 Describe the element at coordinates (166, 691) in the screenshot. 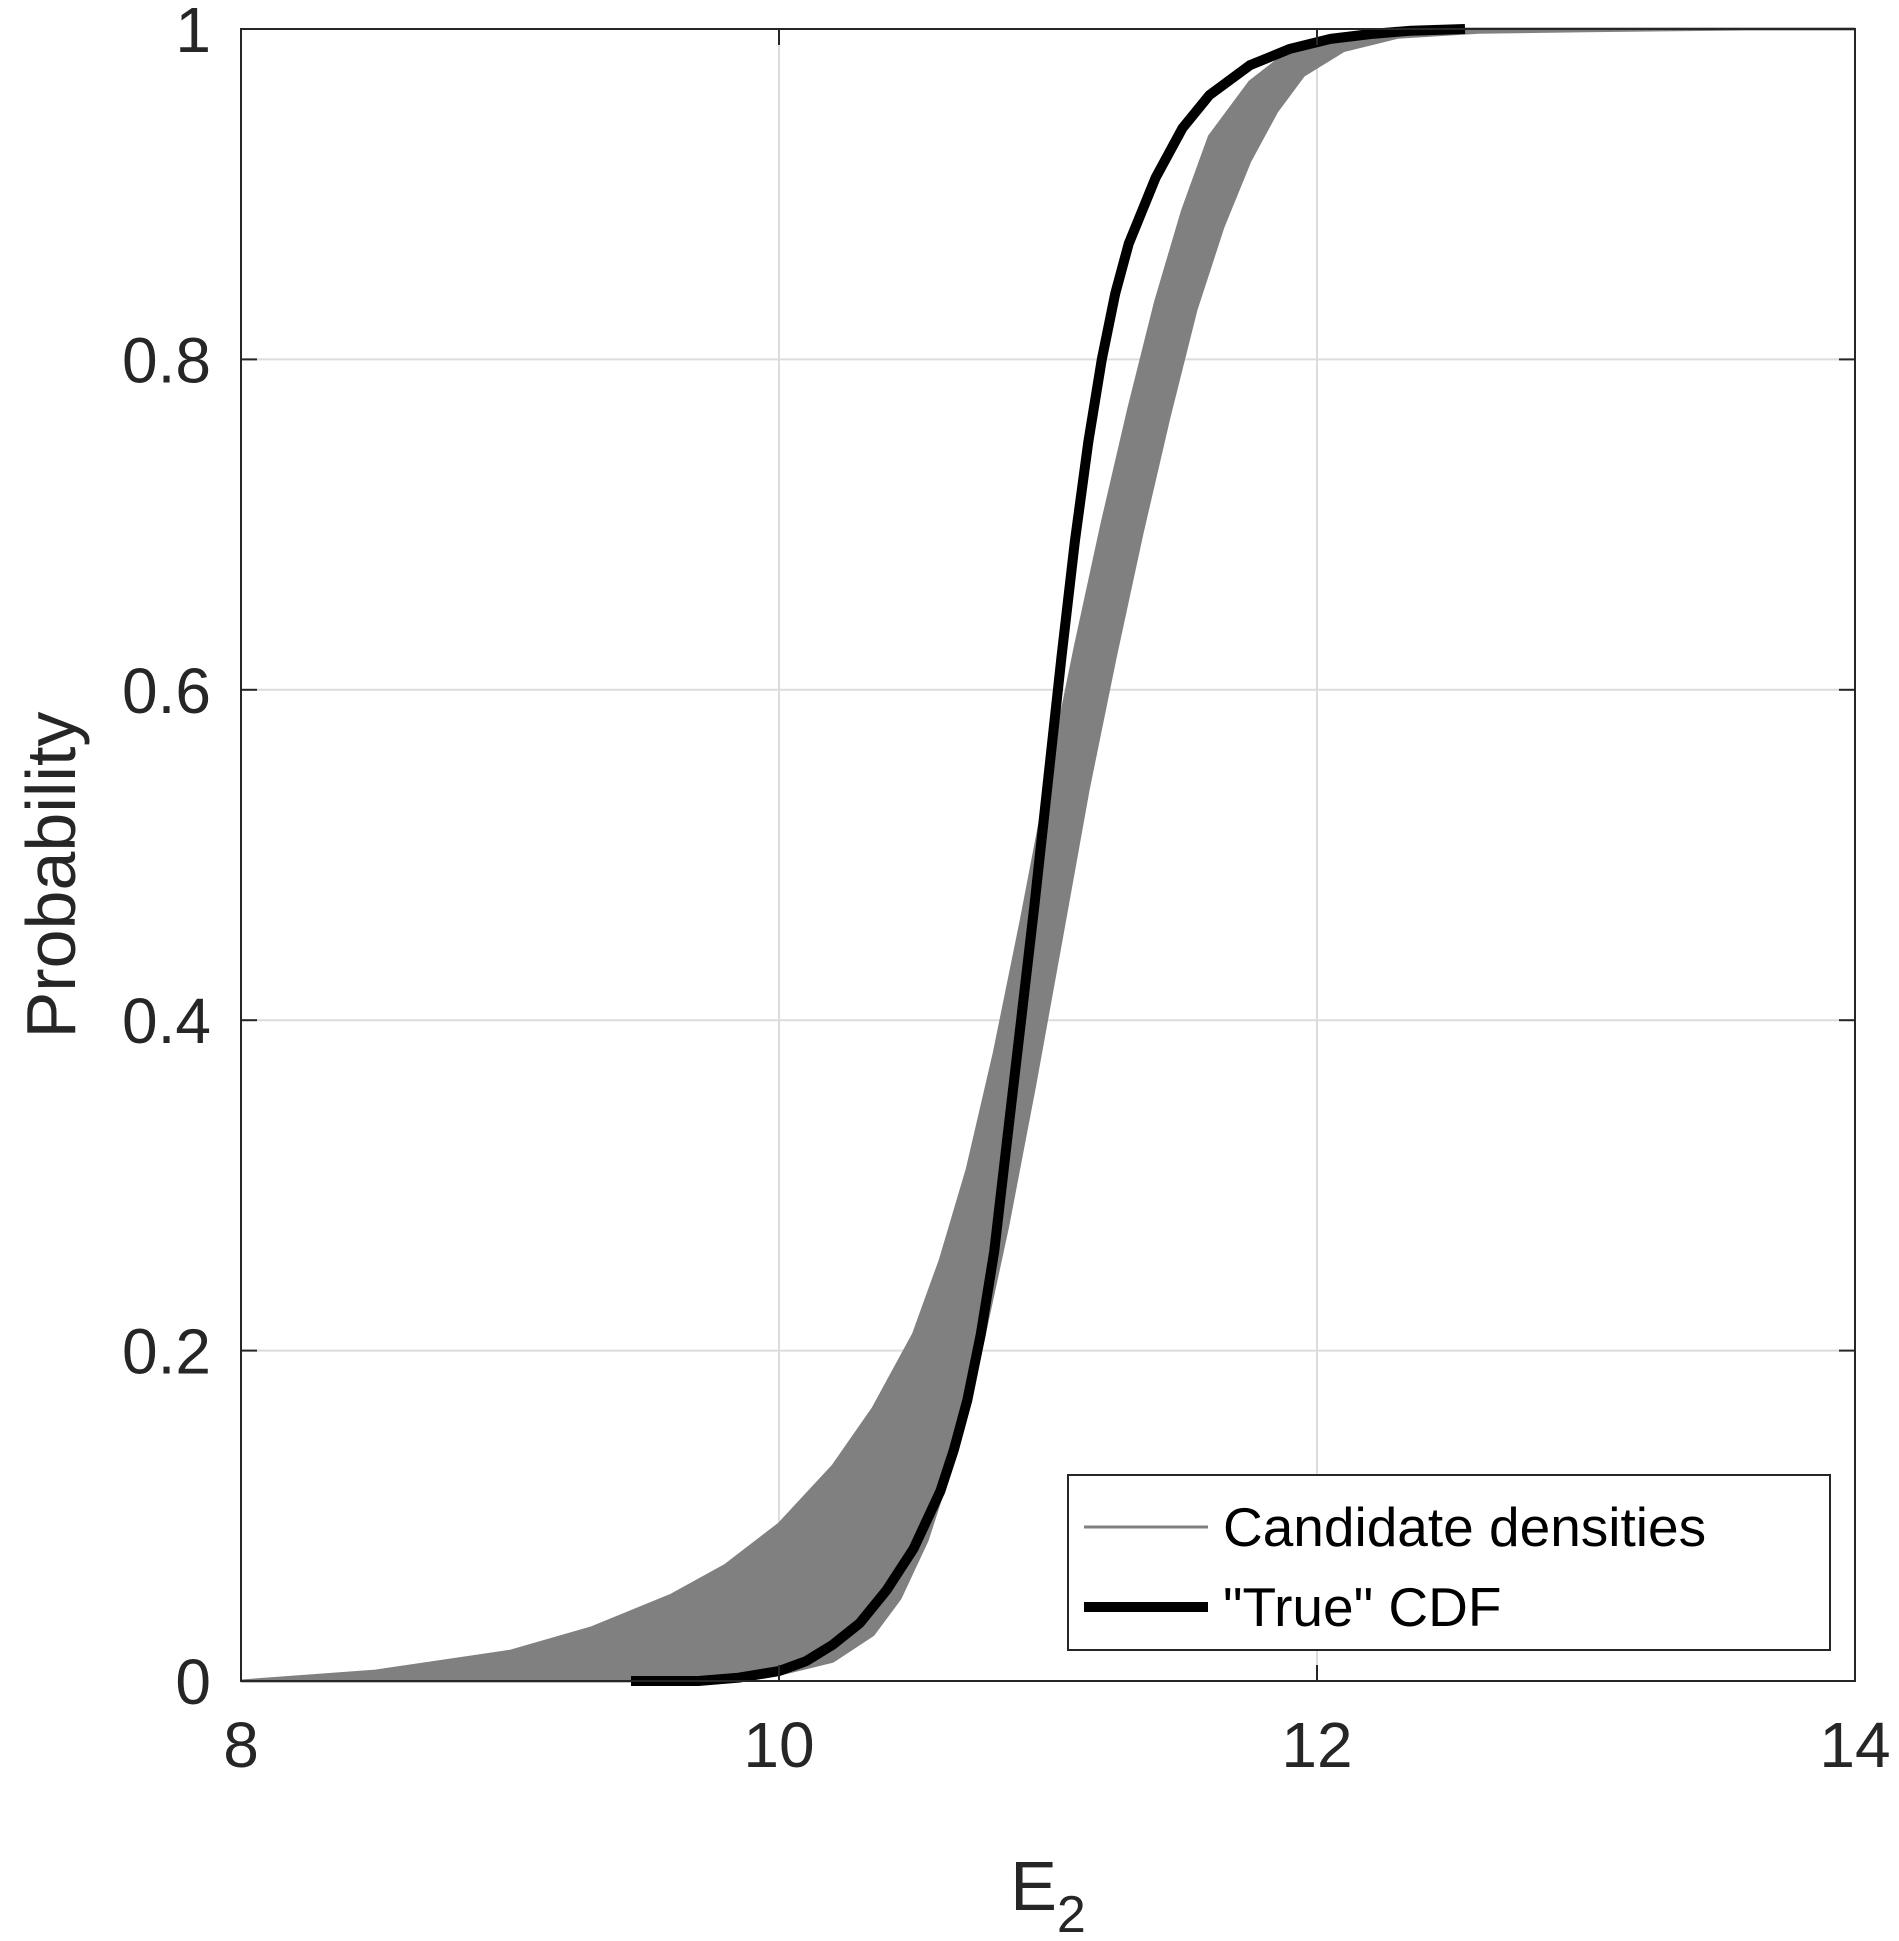

I see `y-tick-label: 0.6` at that location.